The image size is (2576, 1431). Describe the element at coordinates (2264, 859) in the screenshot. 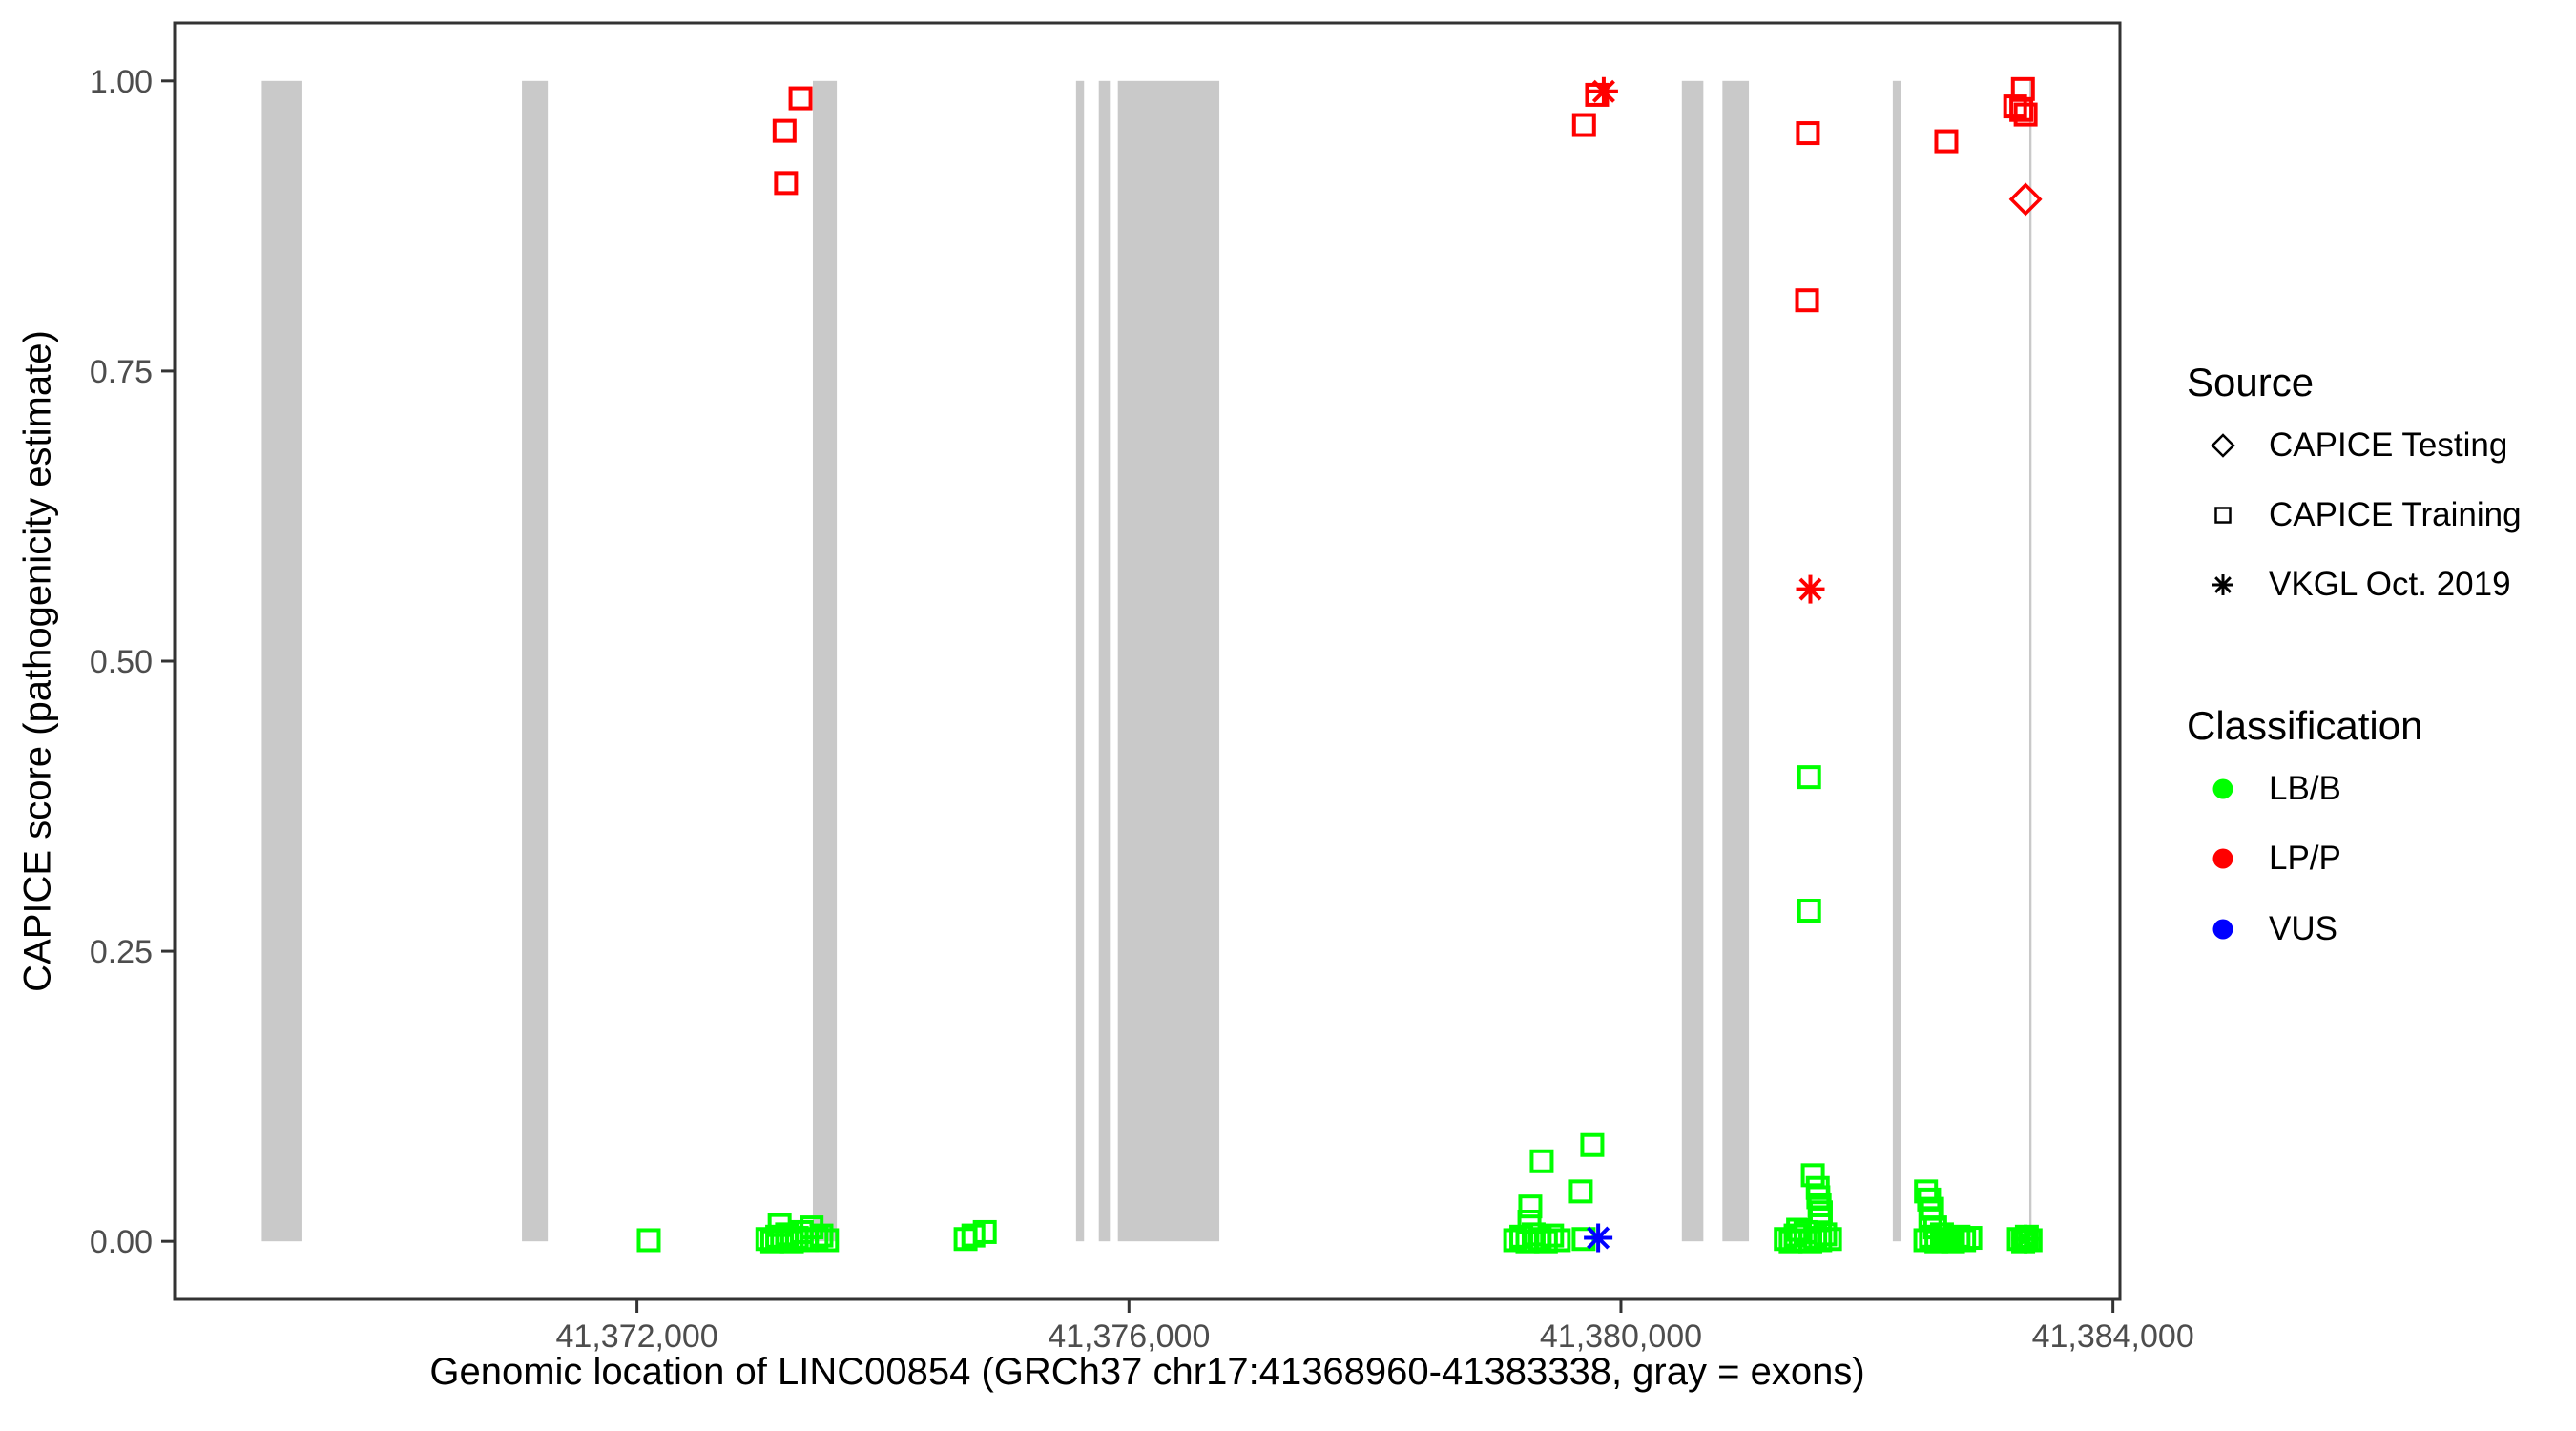

I see `legend-item-lpp: LP/P` at that location.